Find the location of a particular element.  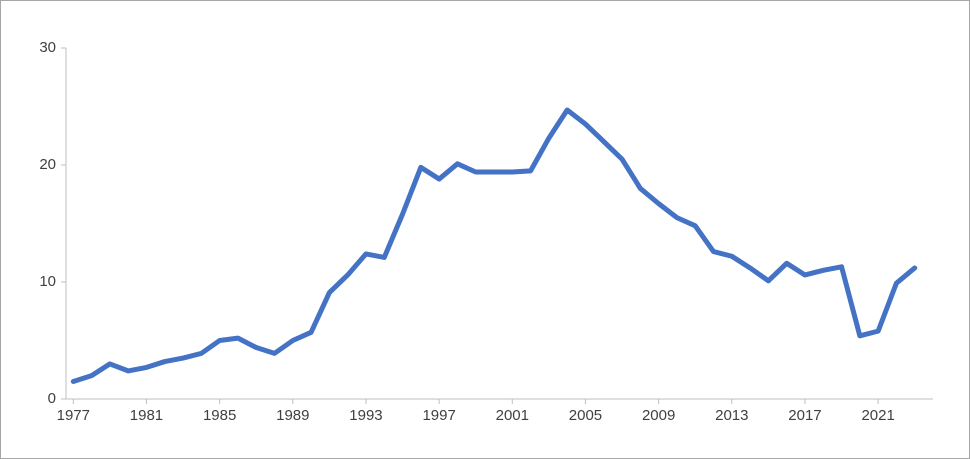

x-tick-label: 1993 is located at coordinates (365, 415).